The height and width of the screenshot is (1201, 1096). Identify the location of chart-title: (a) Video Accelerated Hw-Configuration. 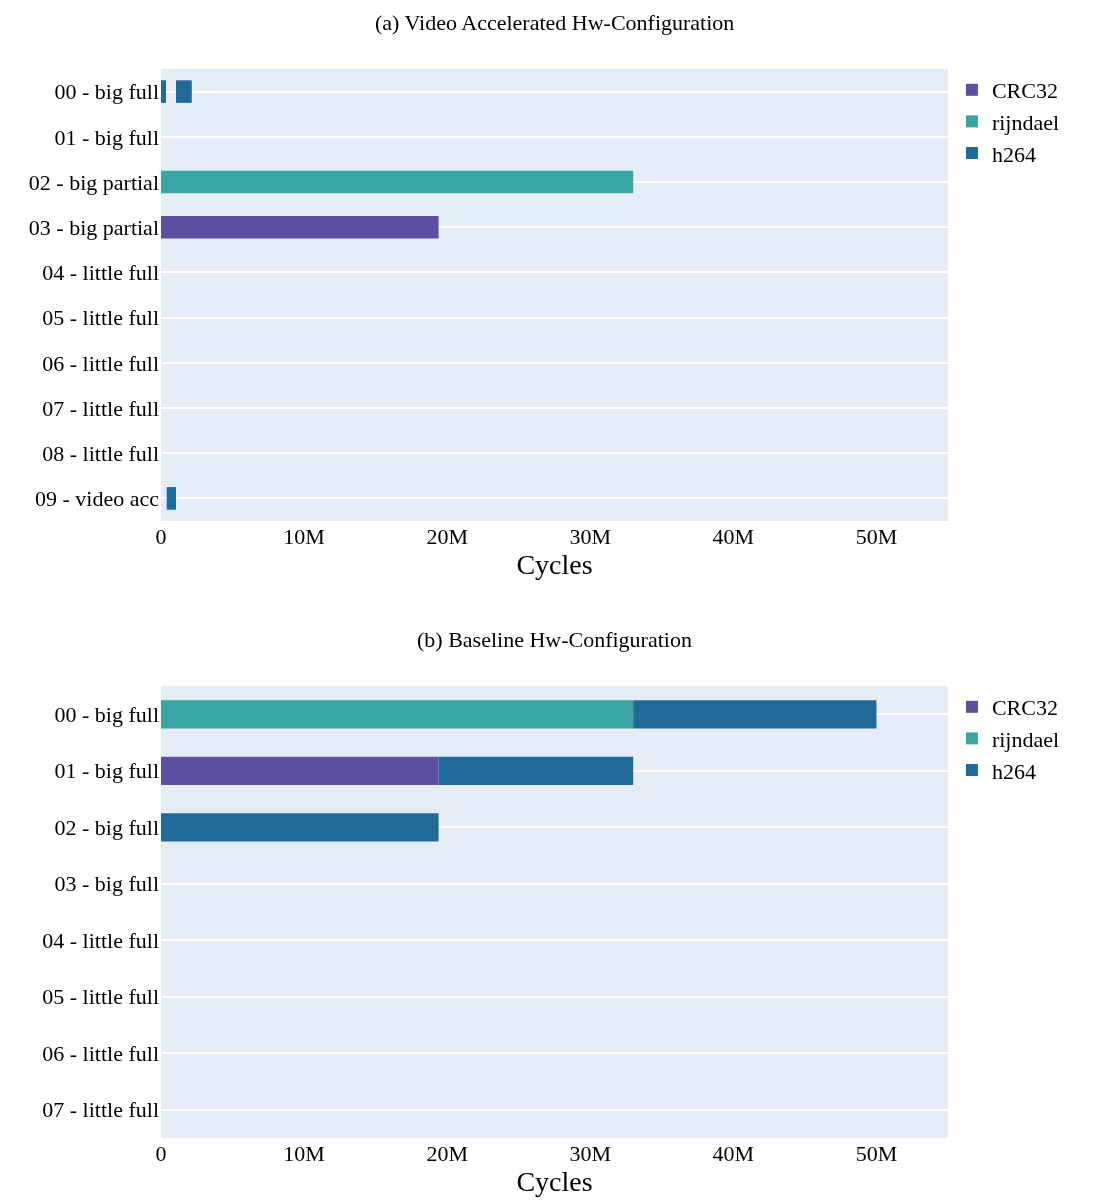
(555, 22).